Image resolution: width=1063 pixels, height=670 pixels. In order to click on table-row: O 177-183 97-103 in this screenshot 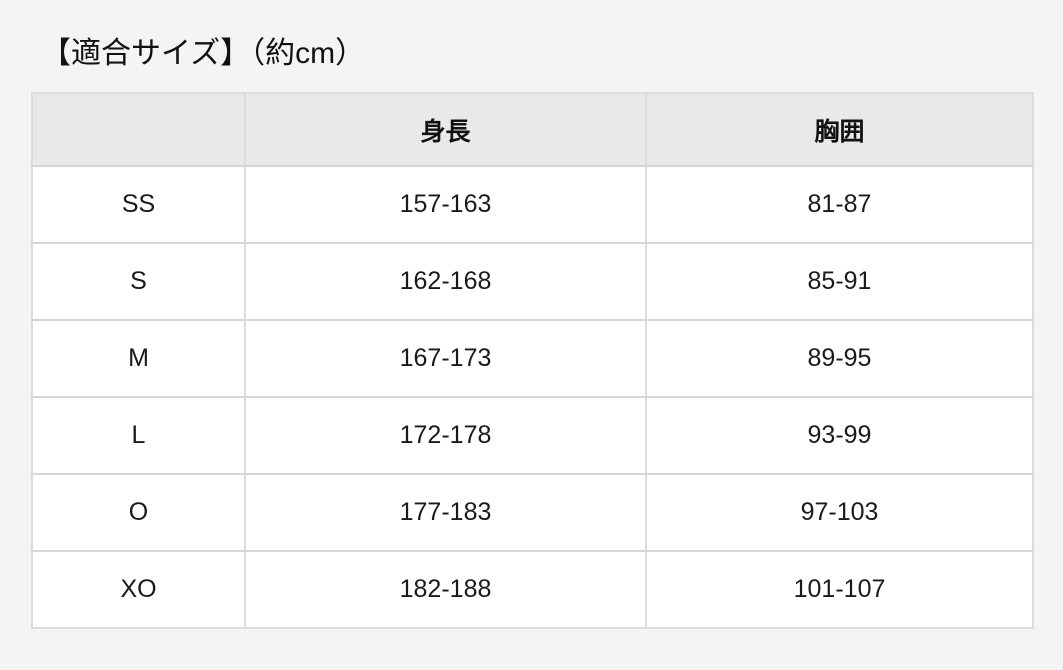, I will do `click(532, 513)`.